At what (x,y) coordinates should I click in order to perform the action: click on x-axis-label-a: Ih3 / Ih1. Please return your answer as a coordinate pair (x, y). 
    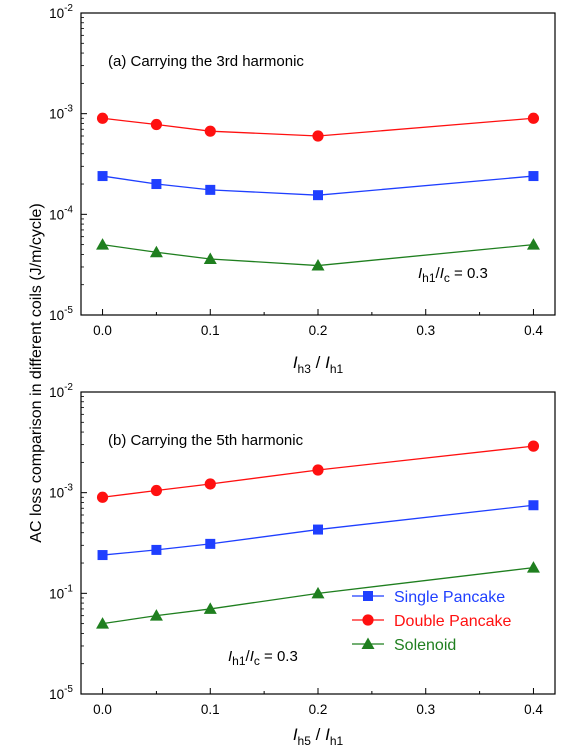
    Looking at the image, I should click on (318, 364).